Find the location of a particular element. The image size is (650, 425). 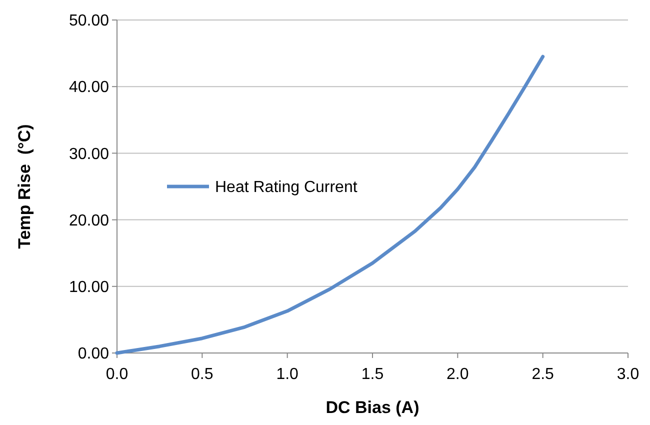

x-tick-label: 2.5 is located at coordinates (543, 374).